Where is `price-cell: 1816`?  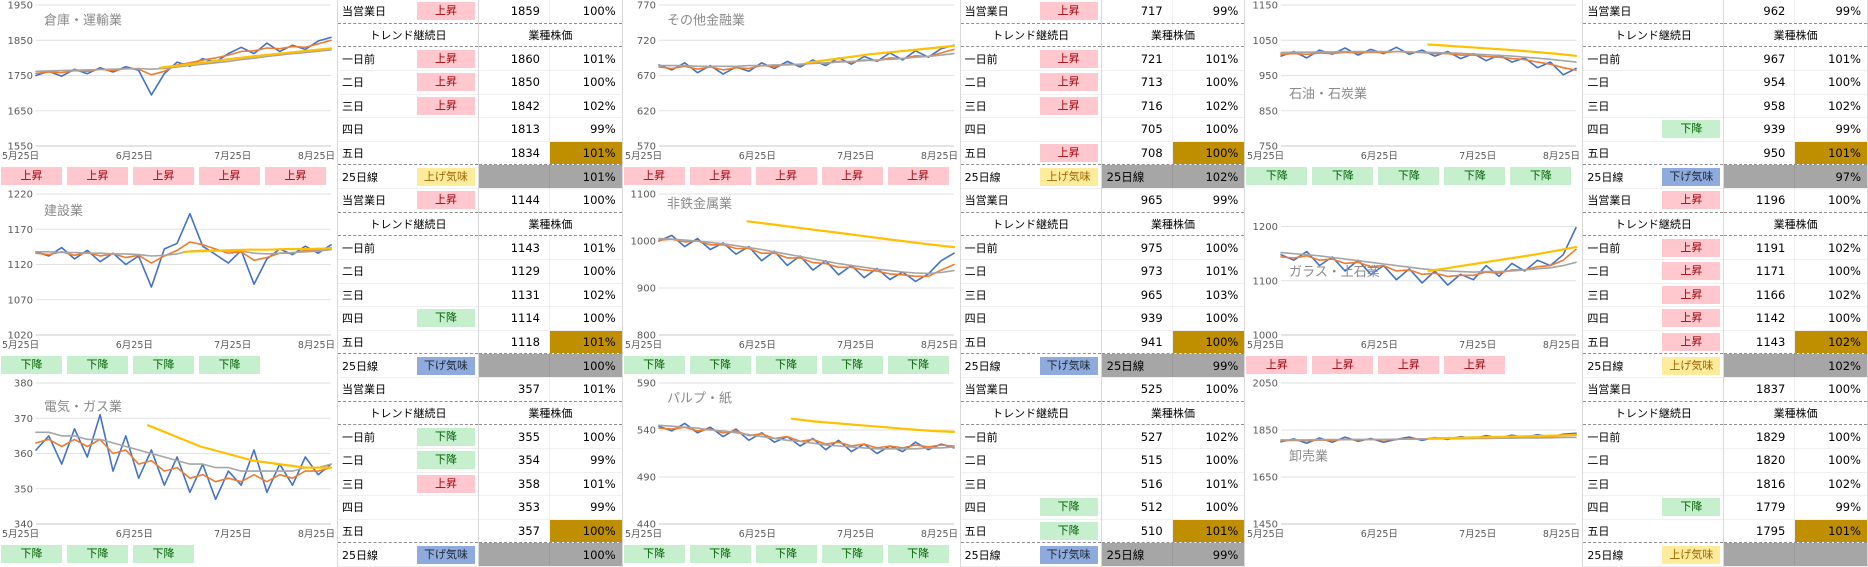
price-cell: 1816 is located at coordinates (1771, 483).